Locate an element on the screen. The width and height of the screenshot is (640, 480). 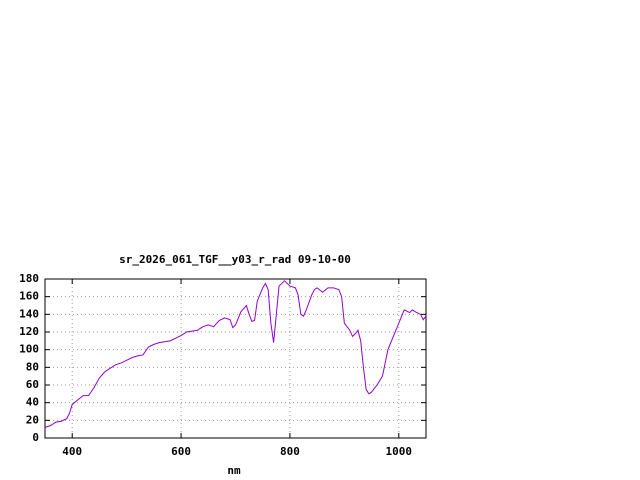
x-tick-label: 800 is located at coordinates (290, 451).